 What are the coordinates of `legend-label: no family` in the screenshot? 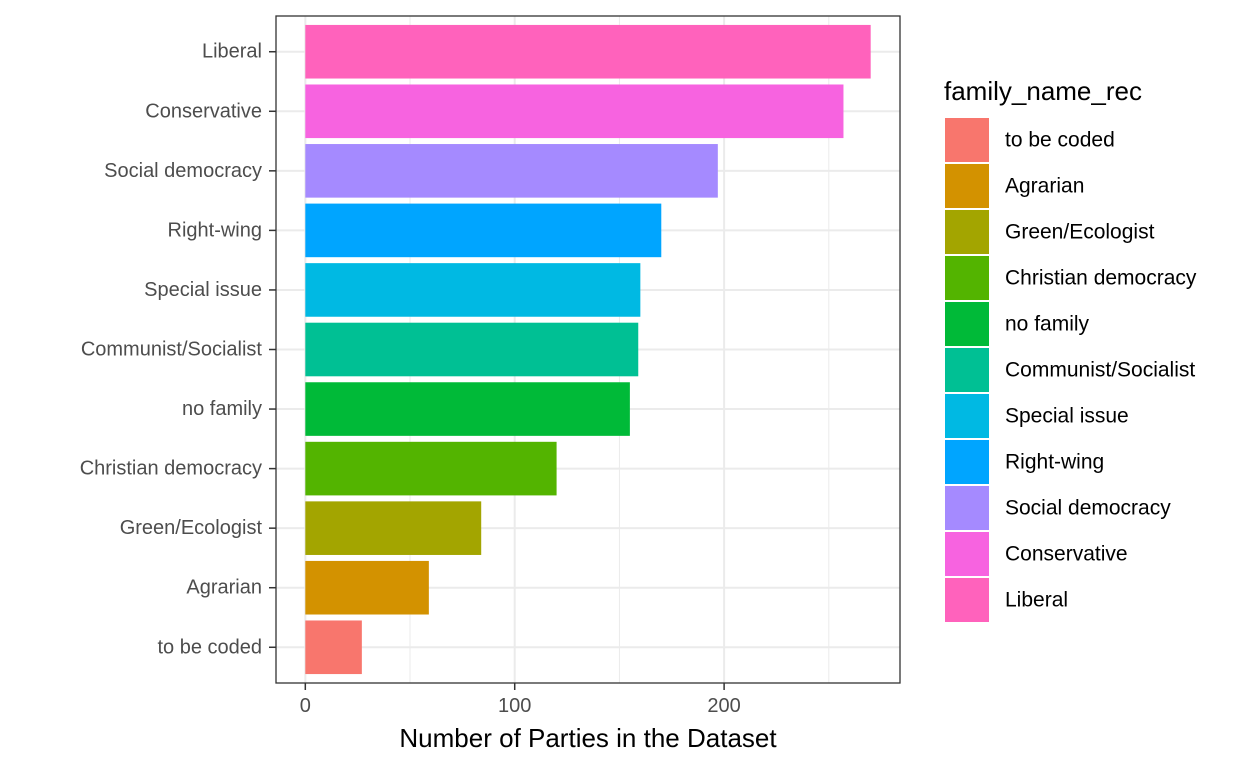 It's located at (1047, 324).